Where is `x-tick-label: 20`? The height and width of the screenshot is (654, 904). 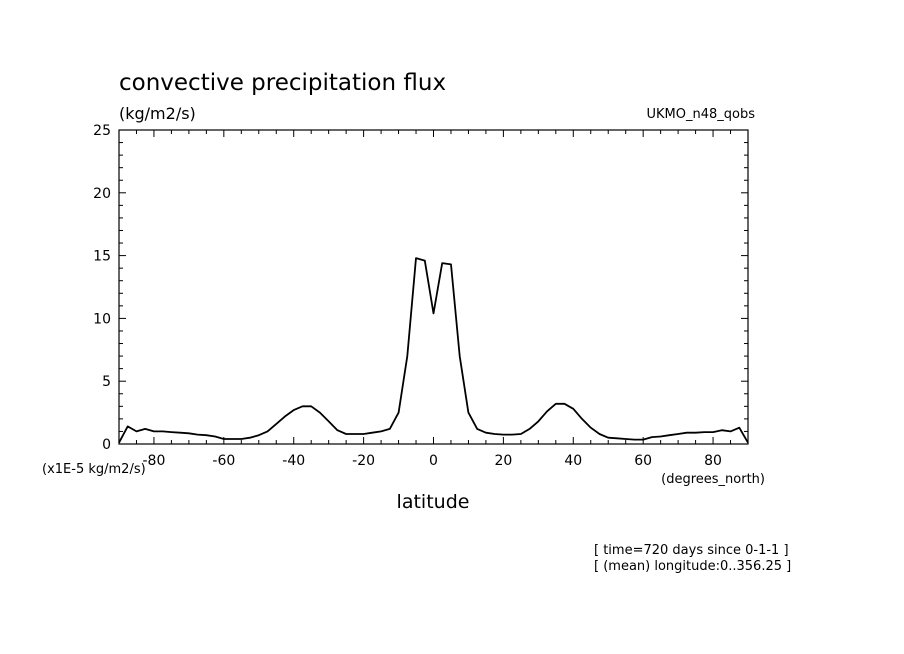
x-tick-label: 20 is located at coordinates (503, 461).